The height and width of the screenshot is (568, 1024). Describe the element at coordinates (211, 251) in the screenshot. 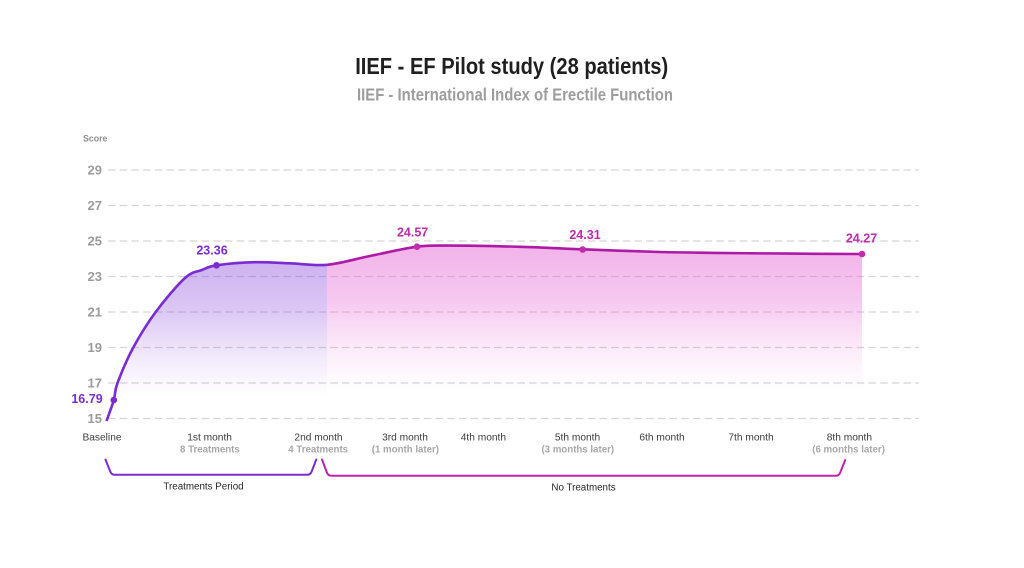

I see `svg-text: 23.36` at that location.